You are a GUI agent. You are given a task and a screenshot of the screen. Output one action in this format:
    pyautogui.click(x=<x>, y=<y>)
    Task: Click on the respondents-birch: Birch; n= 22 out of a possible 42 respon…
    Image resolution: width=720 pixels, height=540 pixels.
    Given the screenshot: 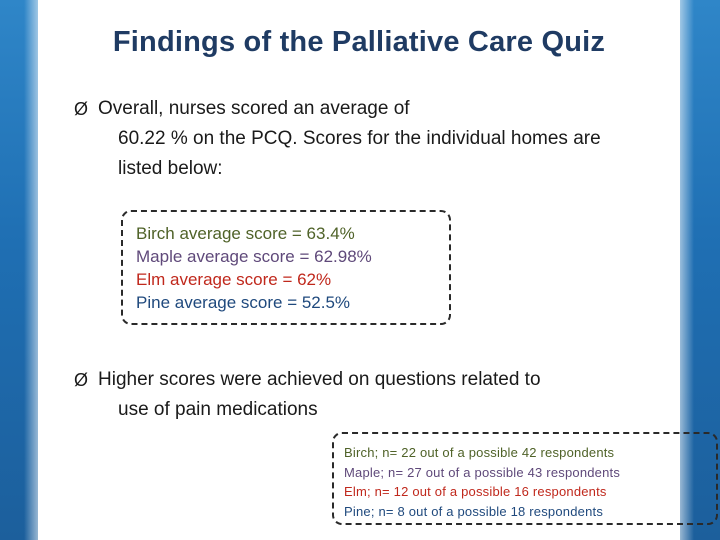 What is the action you would take?
    pyautogui.click(x=479, y=452)
    